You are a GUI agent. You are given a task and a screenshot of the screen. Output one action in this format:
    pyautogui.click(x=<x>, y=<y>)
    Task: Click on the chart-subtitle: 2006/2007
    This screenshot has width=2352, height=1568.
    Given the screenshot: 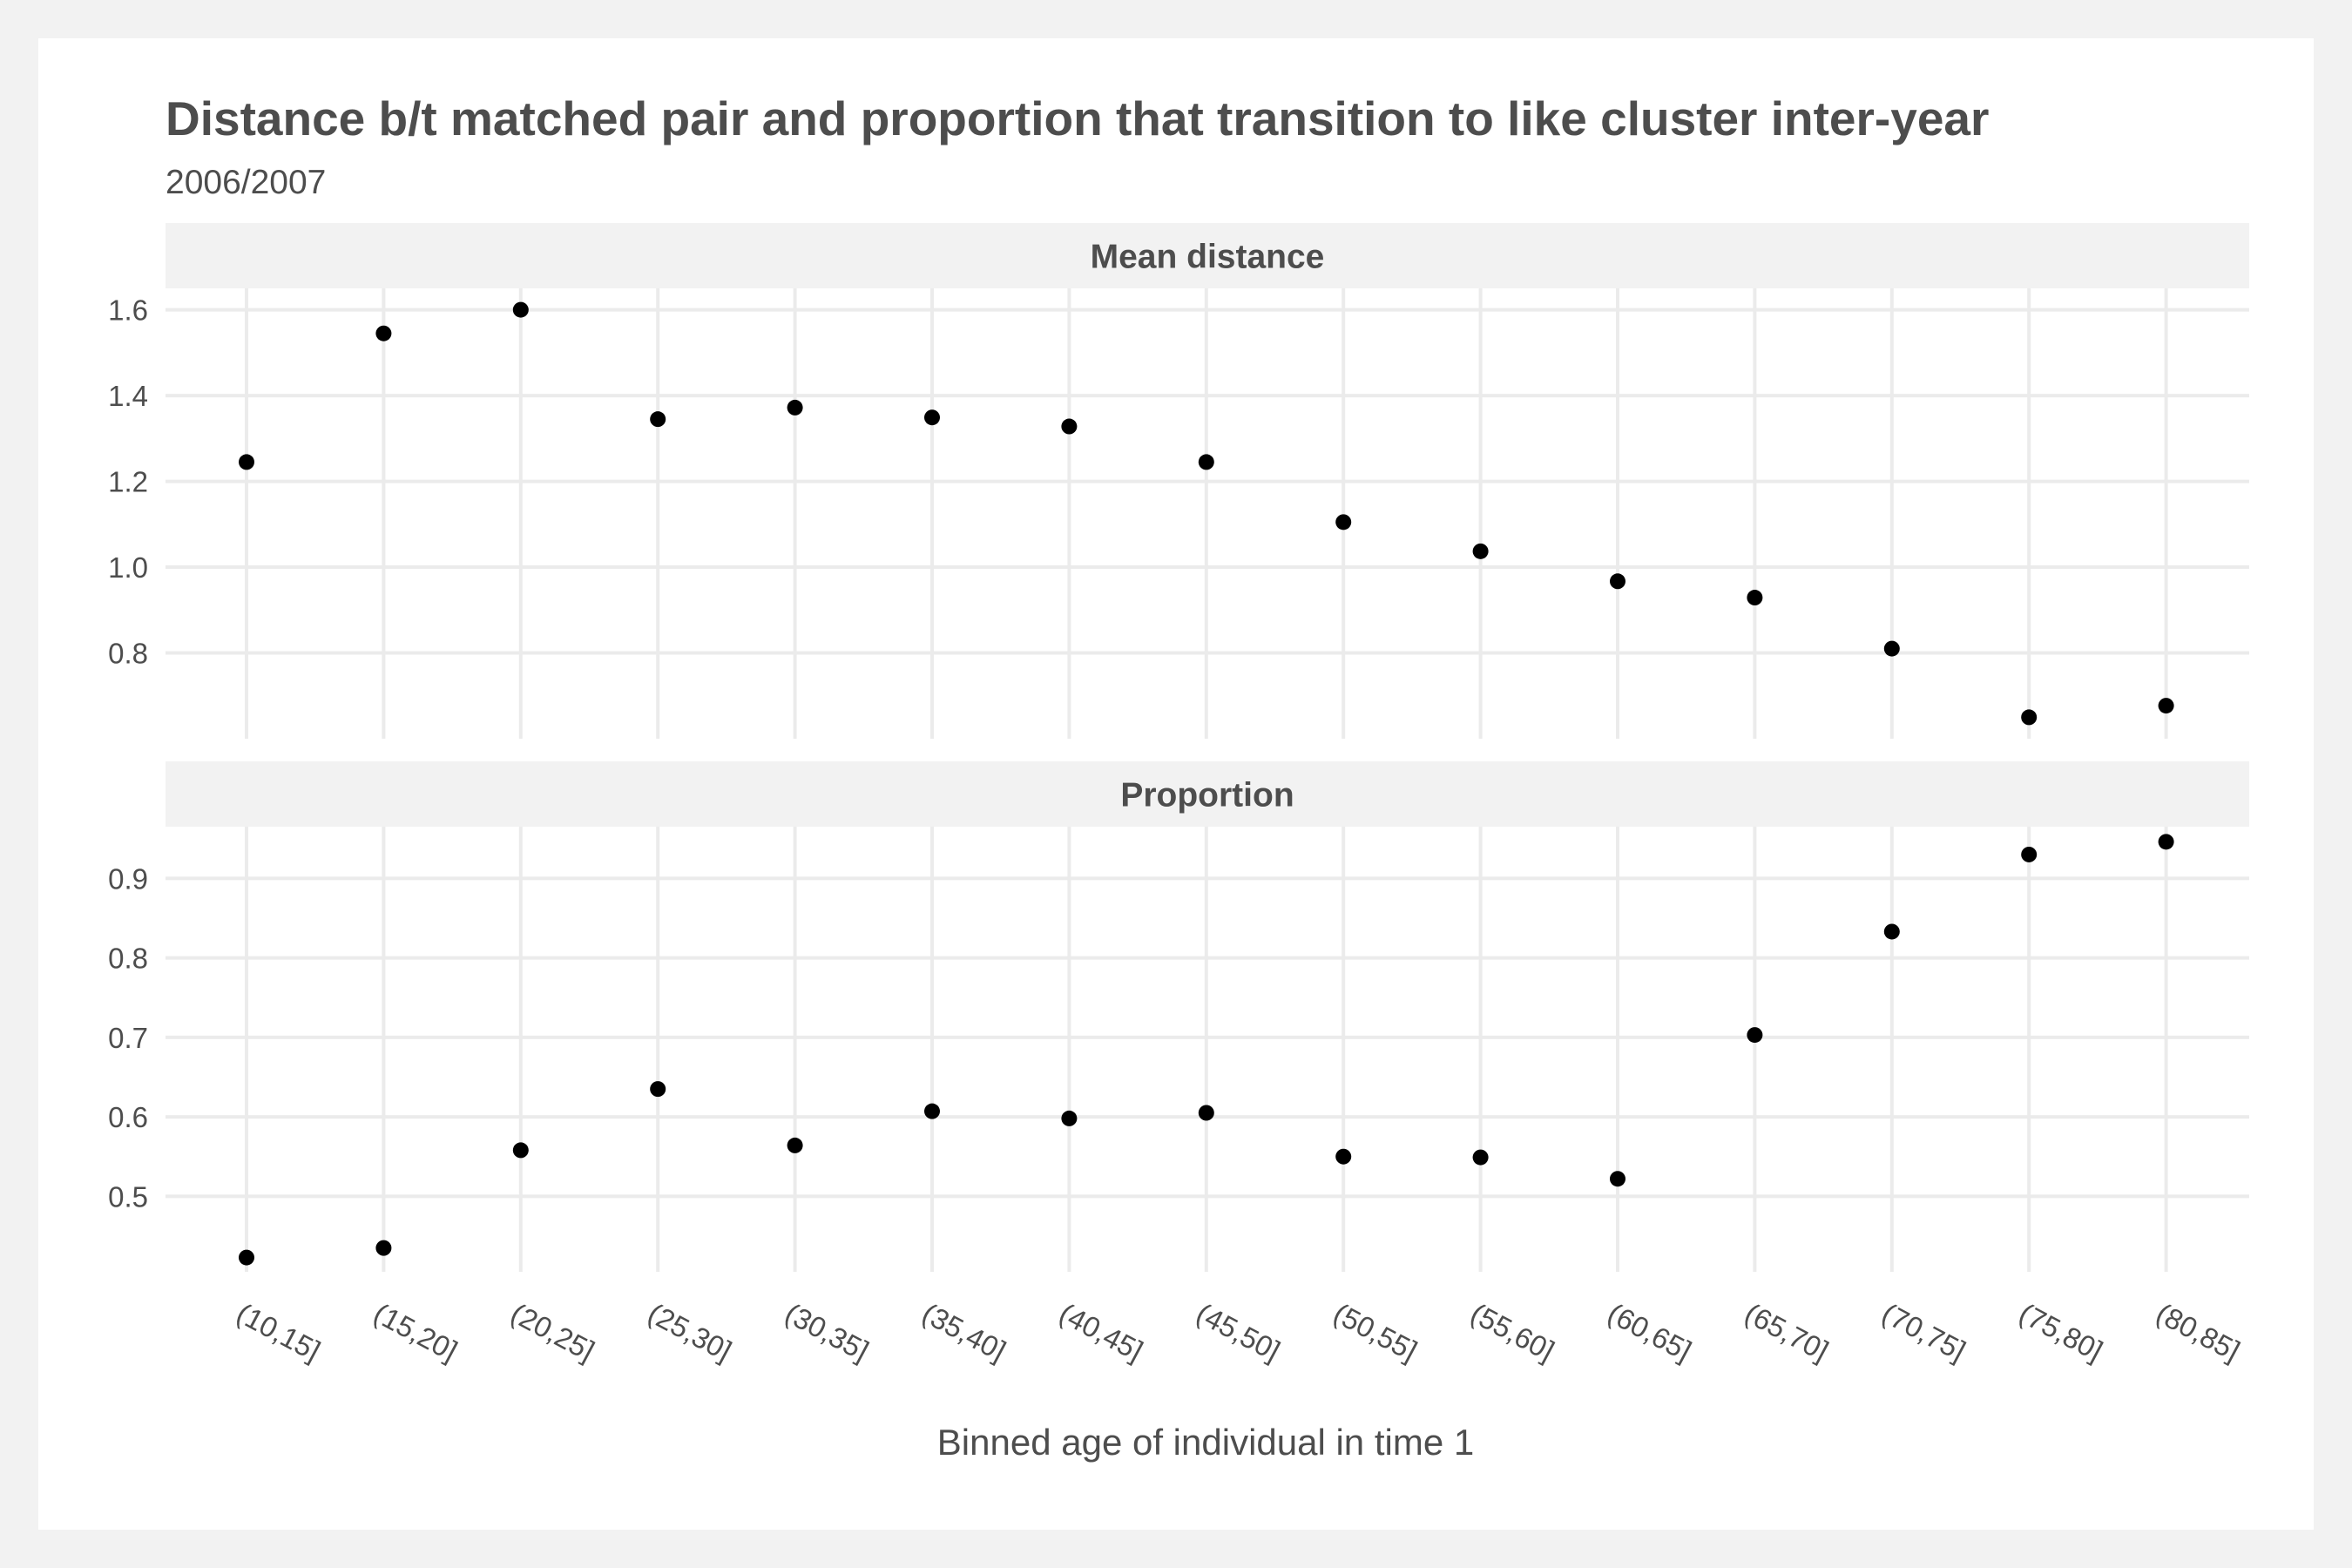 What is the action you would take?
    pyautogui.click(x=246, y=182)
    